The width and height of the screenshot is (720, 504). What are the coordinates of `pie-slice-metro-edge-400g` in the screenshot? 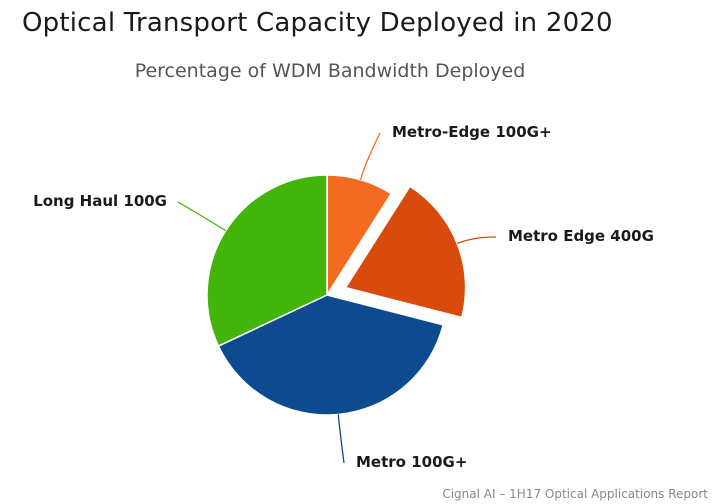 It's located at (405, 252).